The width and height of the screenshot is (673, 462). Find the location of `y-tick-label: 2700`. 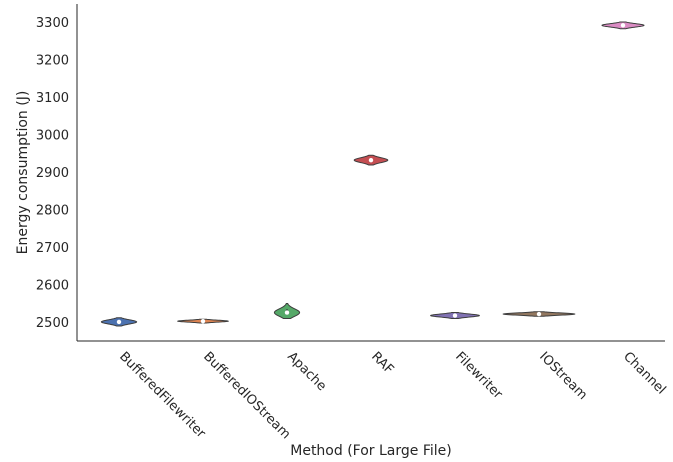

y-tick-label: 2700 is located at coordinates (52, 248).